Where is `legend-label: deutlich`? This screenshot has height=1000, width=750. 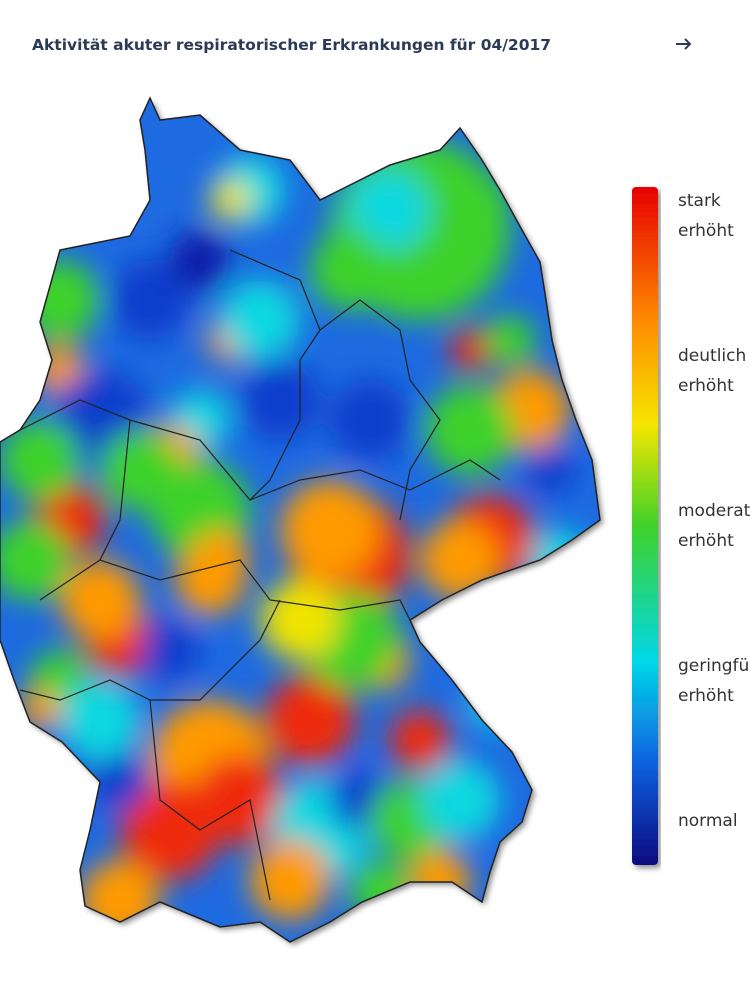 legend-label: deutlich is located at coordinates (712, 356).